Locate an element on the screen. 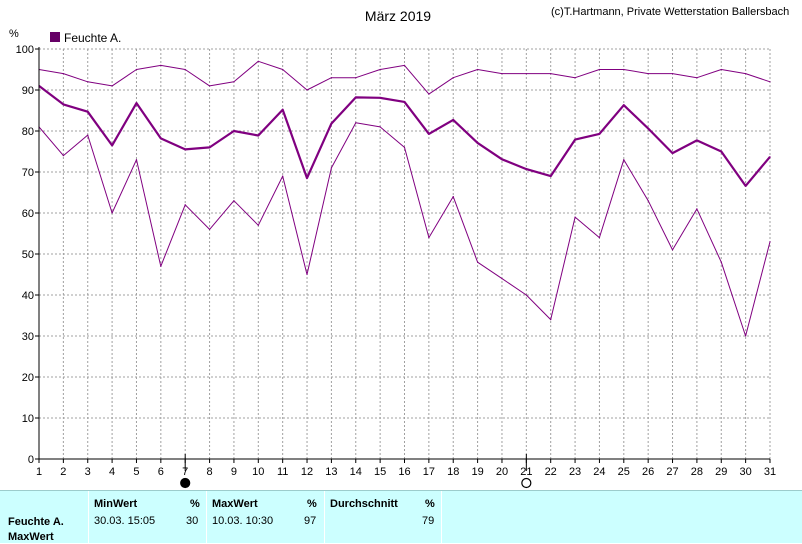  footer-label: MaxWert is located at coordinates (31, 537).